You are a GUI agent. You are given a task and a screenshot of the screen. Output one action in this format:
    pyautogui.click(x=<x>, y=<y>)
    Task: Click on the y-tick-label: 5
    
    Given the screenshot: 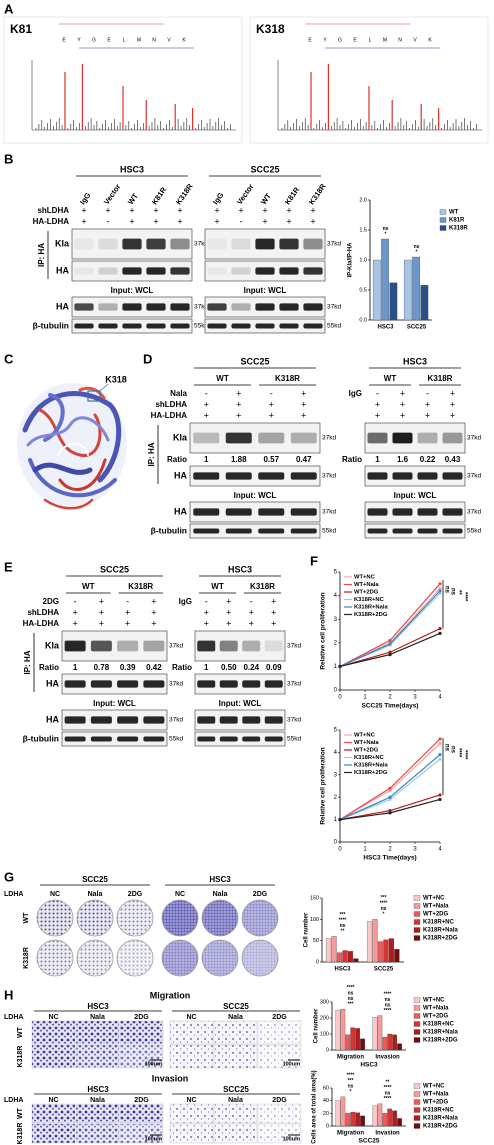 What is the action you would take?
    pyautogui.click(x=336, y=573)
    